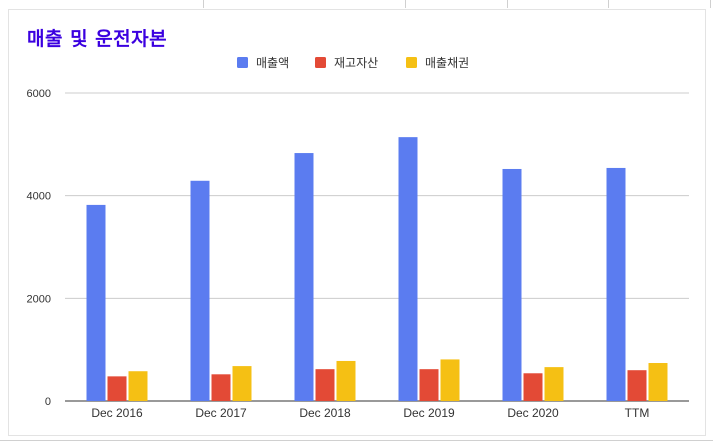 The image size is (713, 444). Describe the element at coordinates (221, 413) in the screenshot. I see `x-tick-label: Dec 2017` at that location.